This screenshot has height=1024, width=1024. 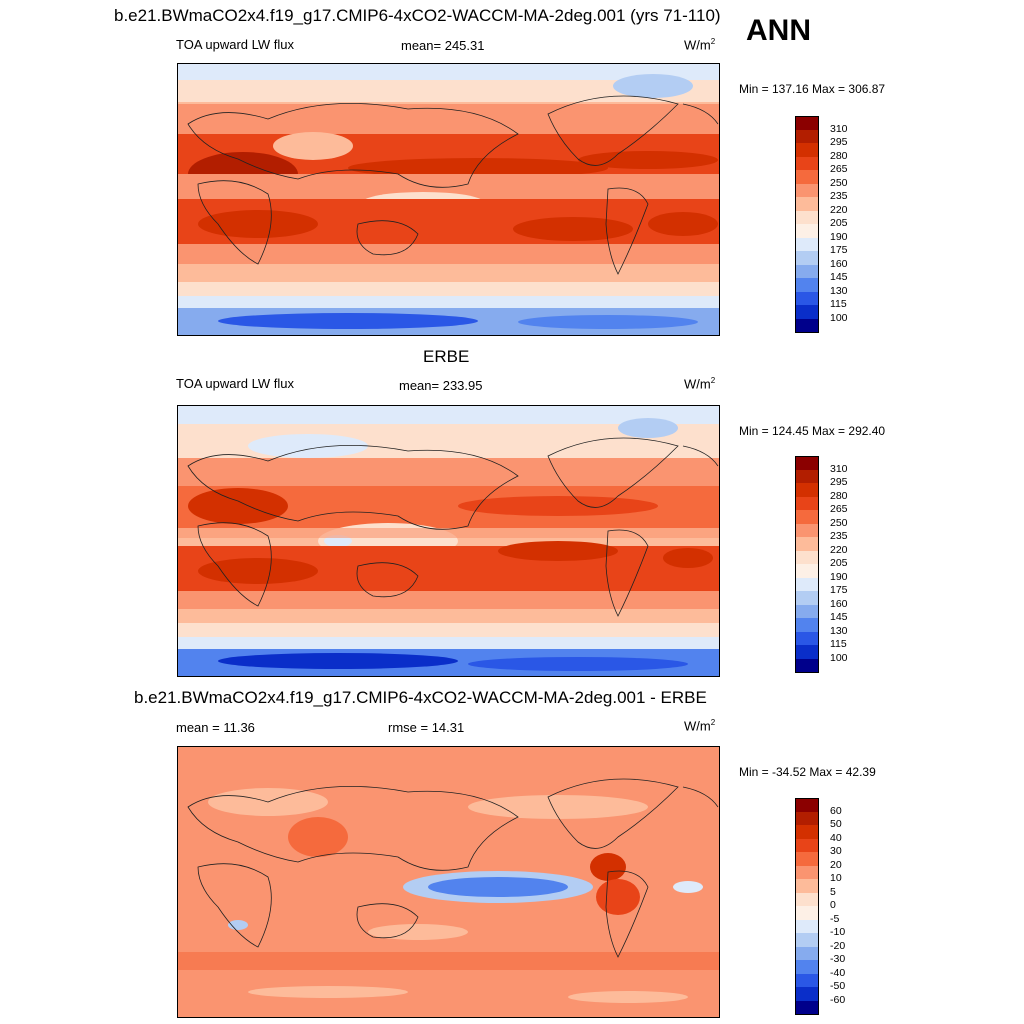 I want to click on colorbar-level-label: 10, so click(x=836, y=878).